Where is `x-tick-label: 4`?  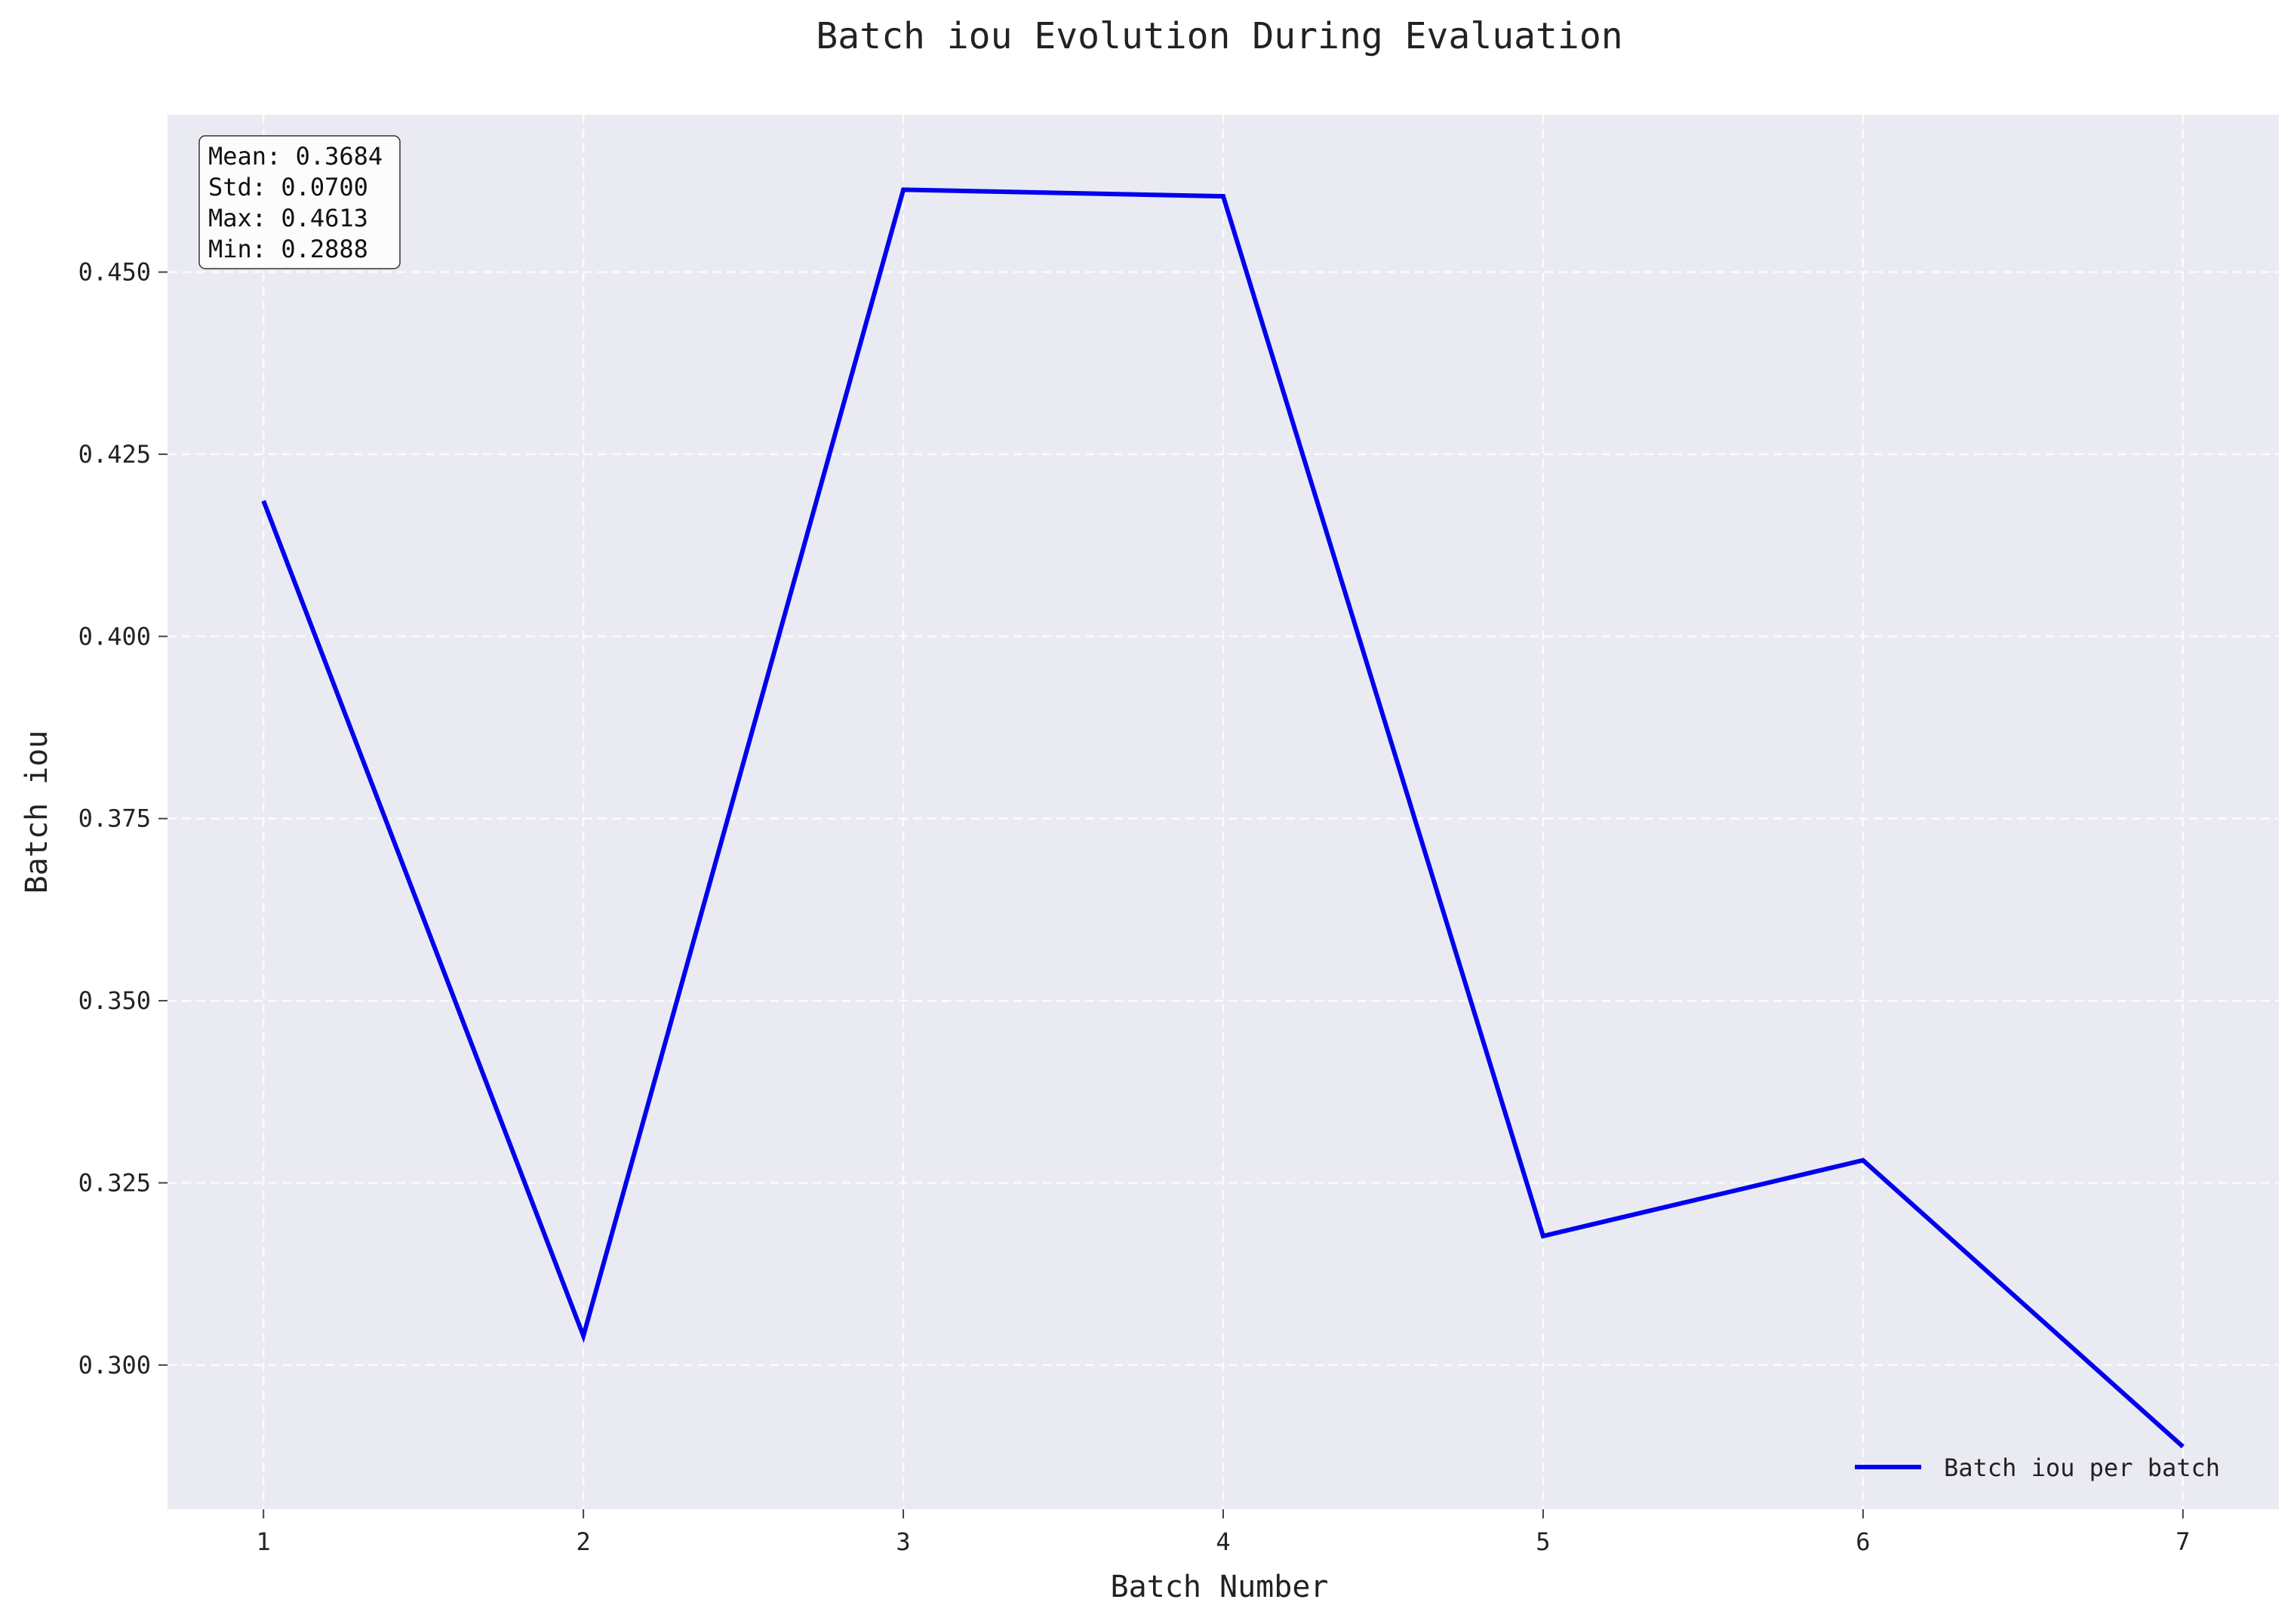 x-tick-label: 4 is located at coordinates (1223, 1541).